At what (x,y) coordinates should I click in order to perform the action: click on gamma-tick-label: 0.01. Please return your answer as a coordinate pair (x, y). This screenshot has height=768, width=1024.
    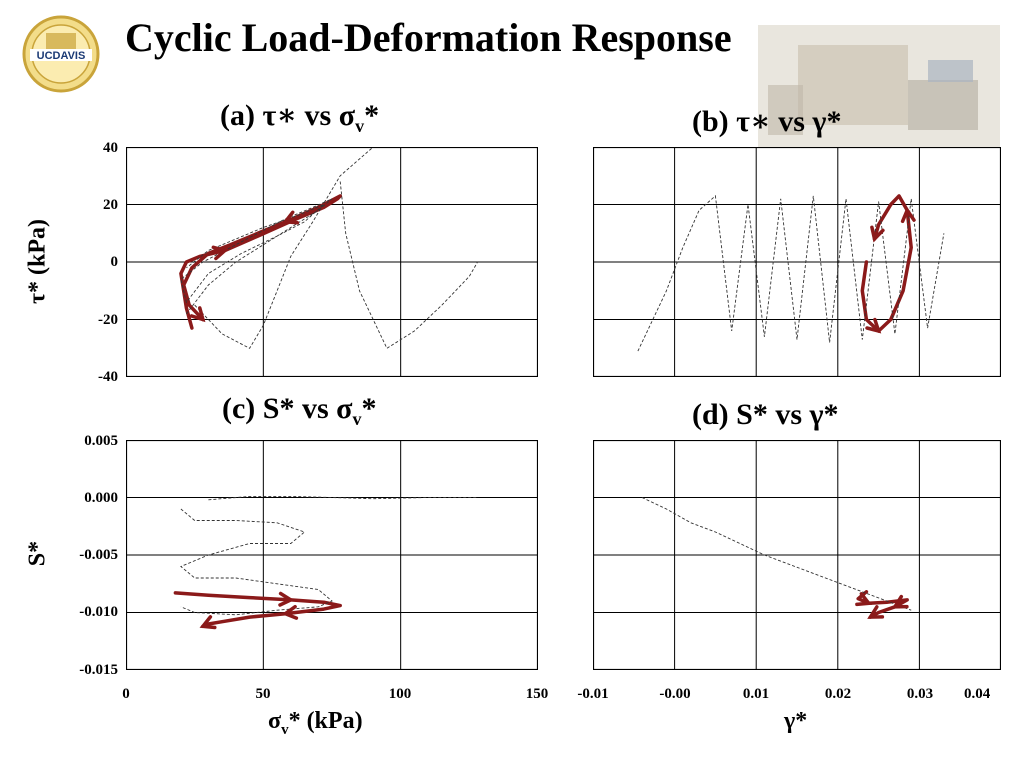
    Looking at the image, I should click on (756, 694).